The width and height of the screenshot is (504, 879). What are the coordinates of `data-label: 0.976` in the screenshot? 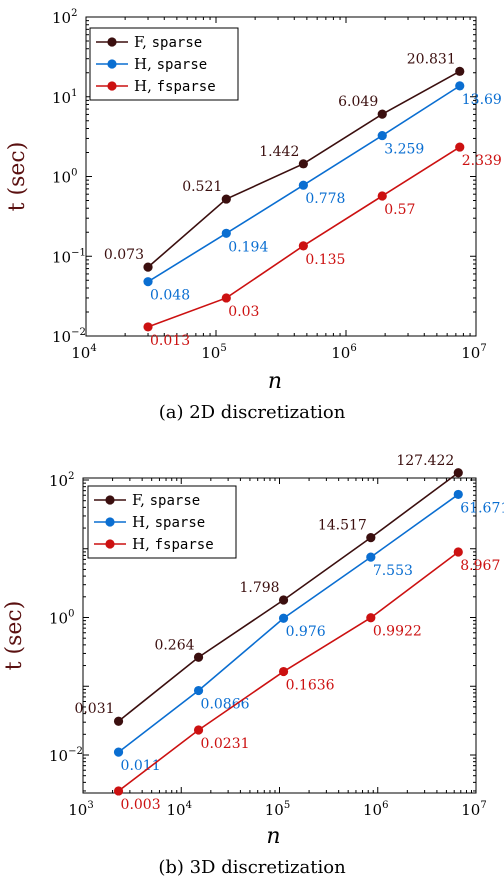 It's located at (306, 632).